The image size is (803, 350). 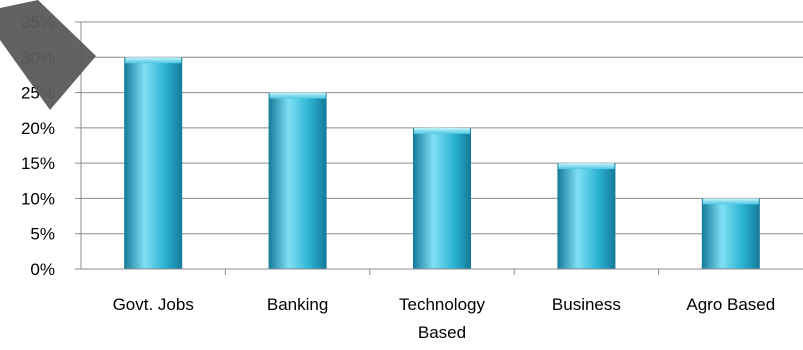 I want to click on x-tick-label: Based, so click(x=442, y=332).